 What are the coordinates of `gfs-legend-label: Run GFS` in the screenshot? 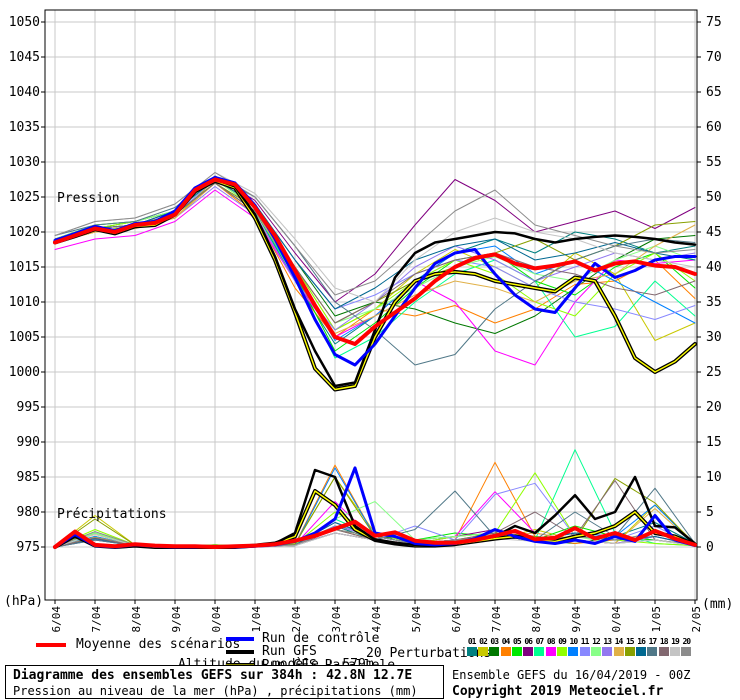 It's located at (289, 651).